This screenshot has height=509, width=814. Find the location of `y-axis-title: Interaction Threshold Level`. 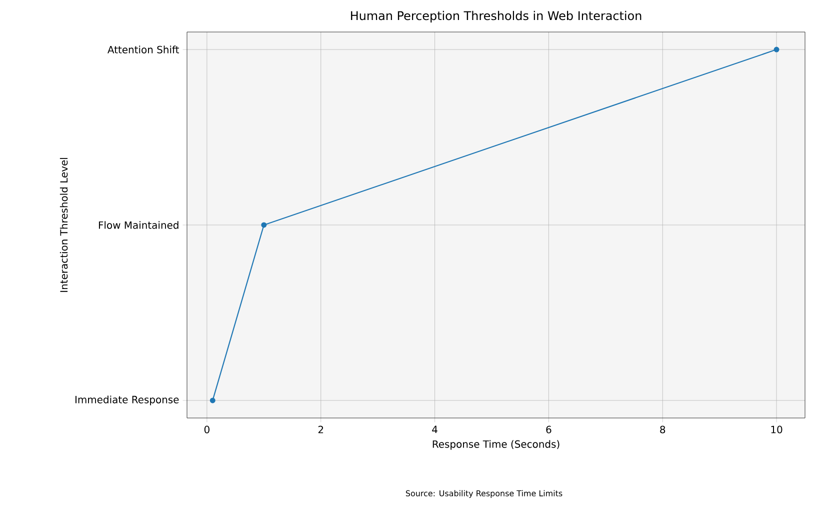

y-axis-title: Interaction Threshold Level is located at coordinates (64, 225).